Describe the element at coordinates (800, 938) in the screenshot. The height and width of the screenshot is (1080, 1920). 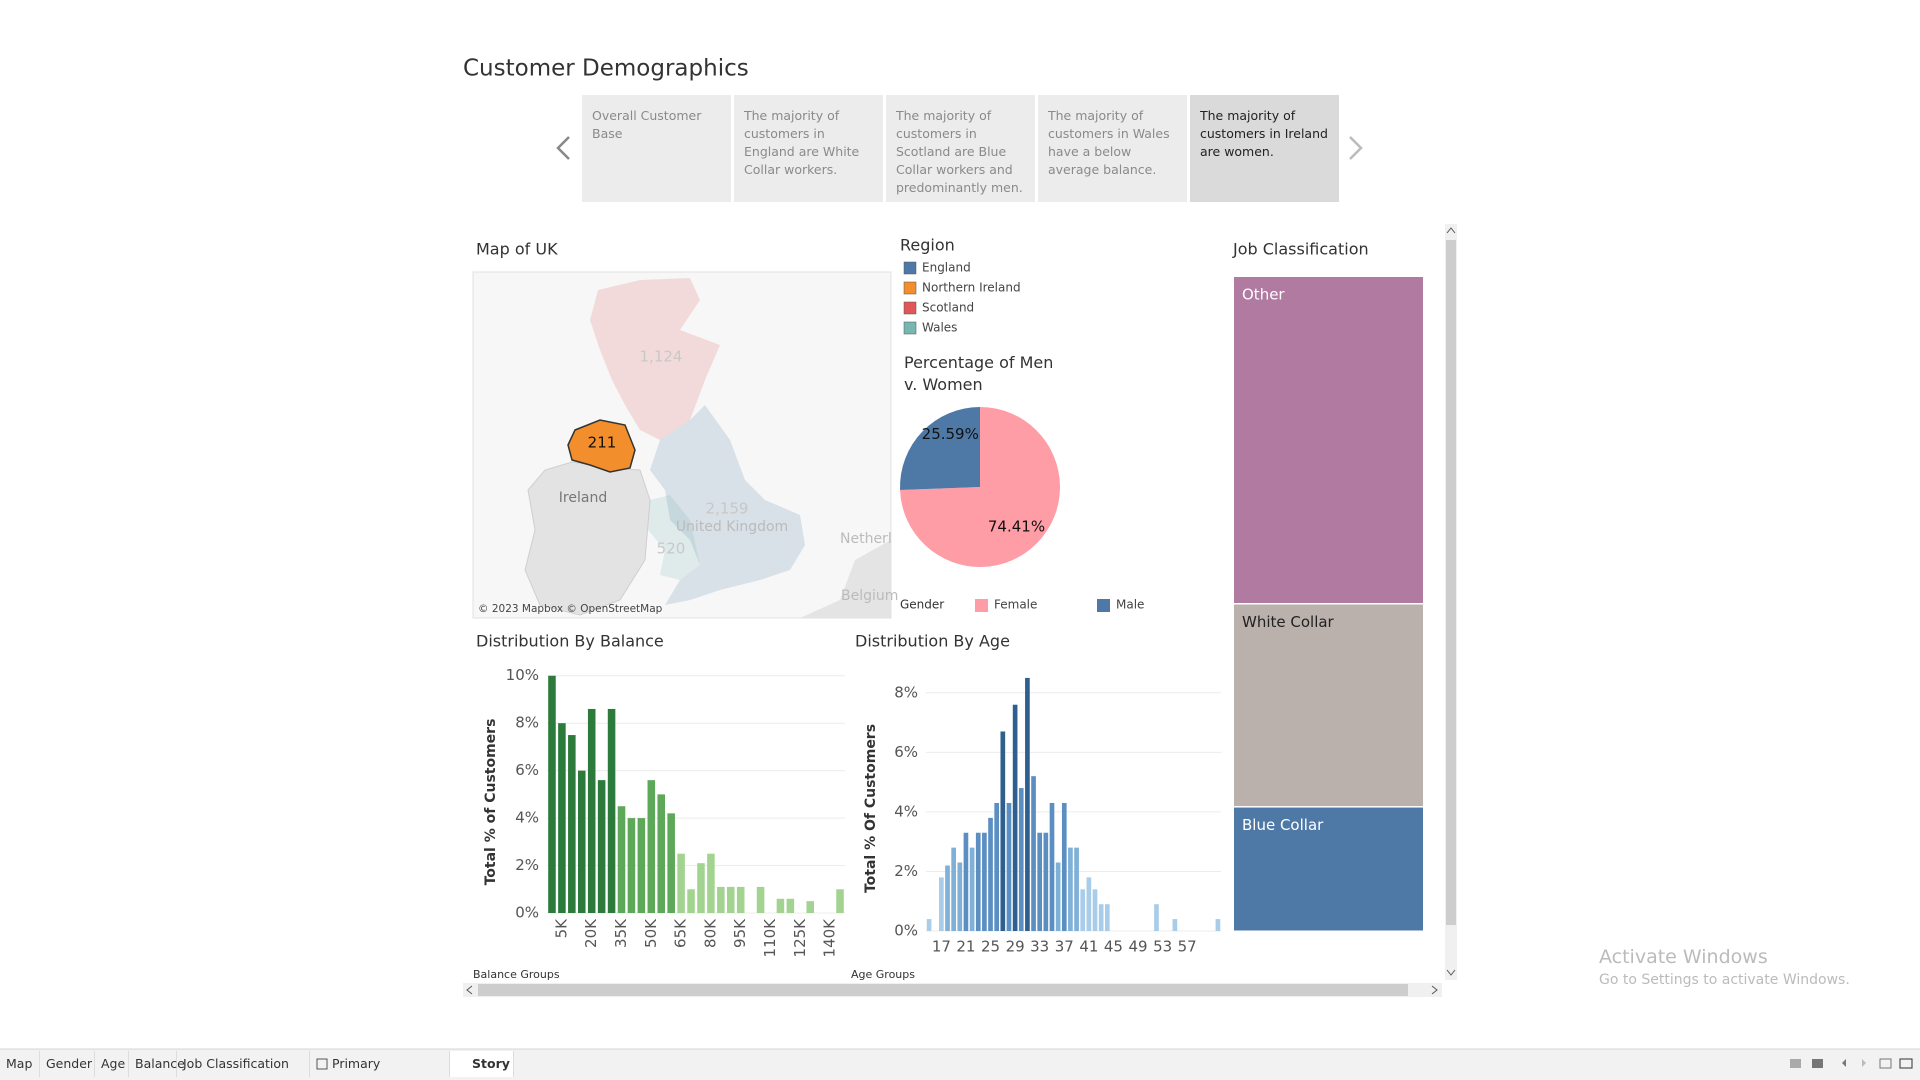
I see `x-tick-label: 125K` at that location.